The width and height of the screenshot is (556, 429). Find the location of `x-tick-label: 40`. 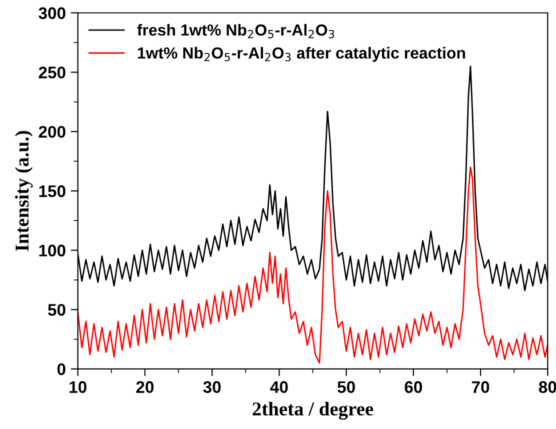

x-tick-label: 40 is located at coordinates (279, 387).